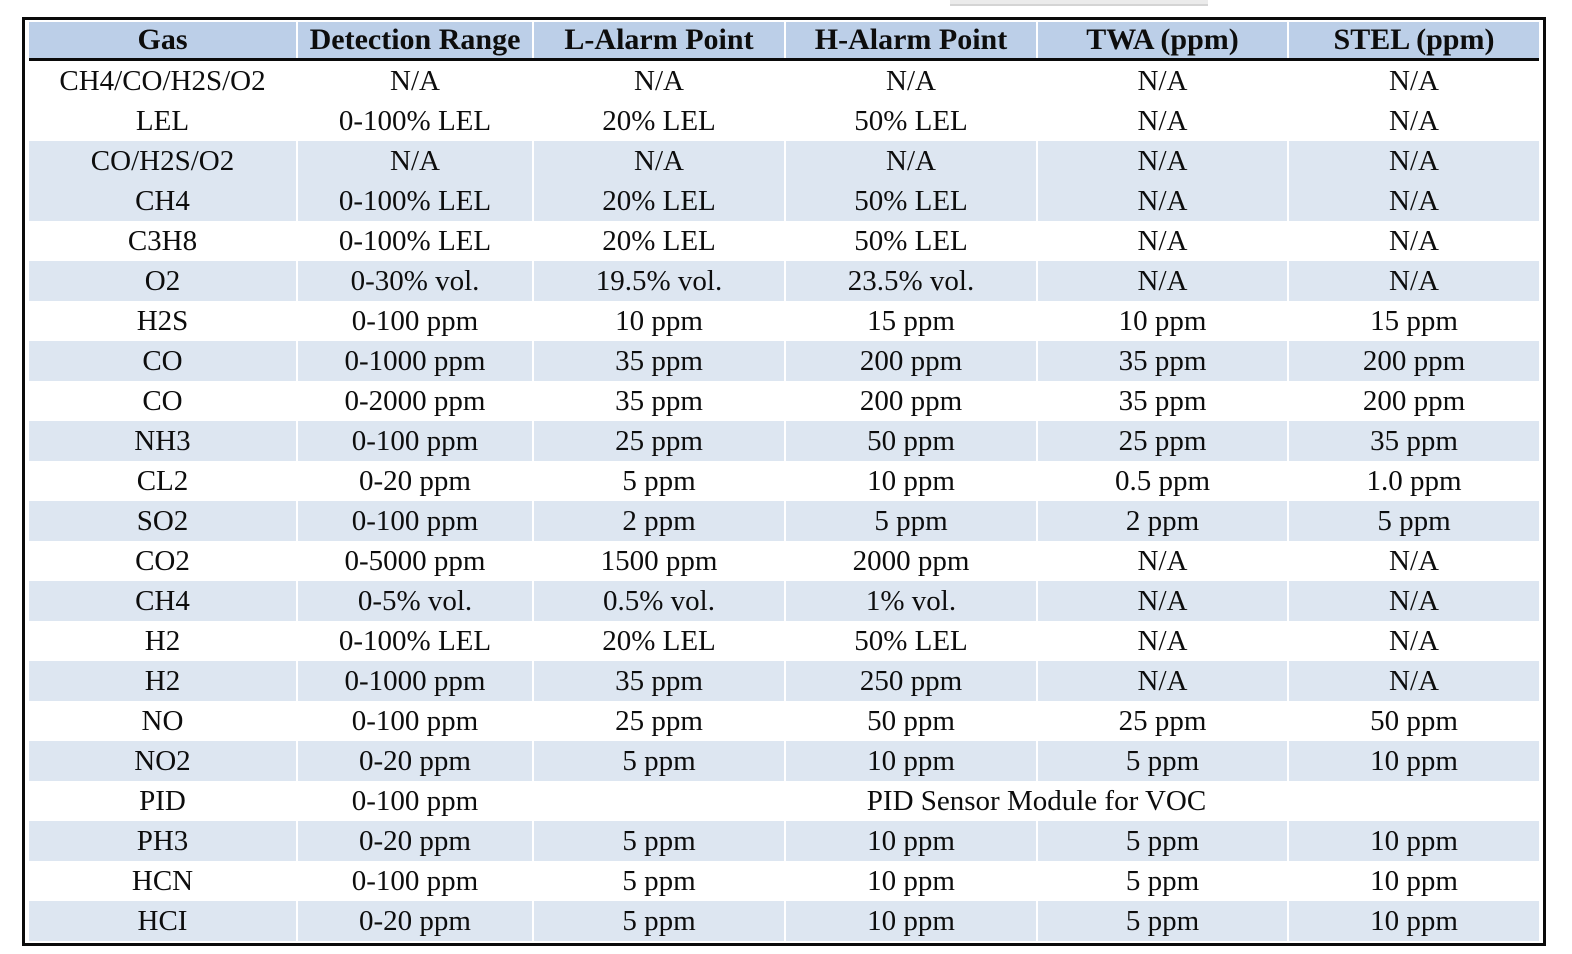  Describe the element at coordinates (784, 361) in the screenshot. I see `table-row: CO 0-1000 ppm 35 ppm 200 ppm 35 ppm 200 ppm` at that location.